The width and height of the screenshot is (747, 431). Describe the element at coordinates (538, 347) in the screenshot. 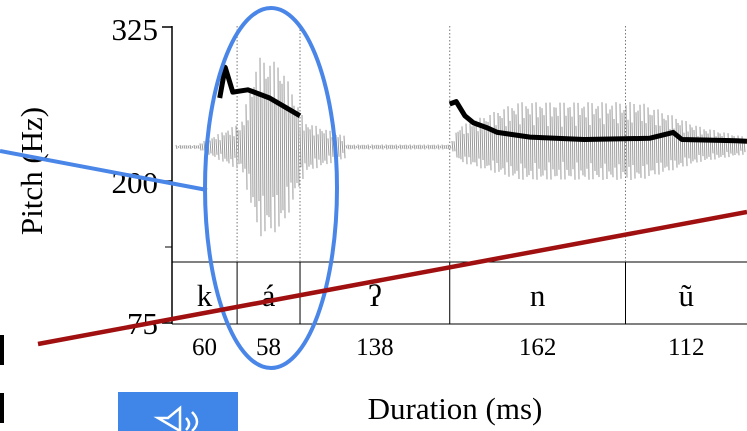

I see `duration-label: 162` at that location.